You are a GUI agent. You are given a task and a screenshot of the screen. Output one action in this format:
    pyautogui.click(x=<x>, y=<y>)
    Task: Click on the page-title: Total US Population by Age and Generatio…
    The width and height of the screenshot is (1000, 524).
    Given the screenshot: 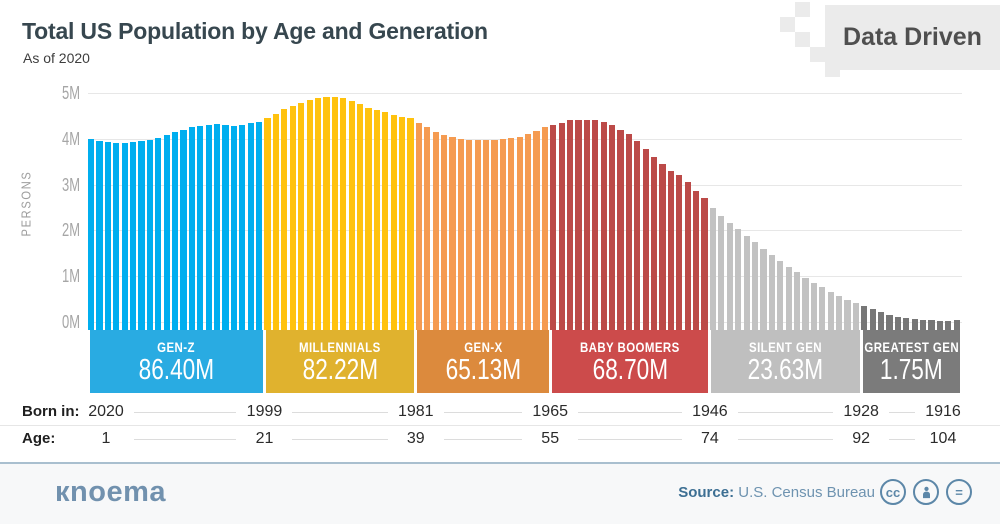 What is the action you would take?
    pyautogui.click(x=255, y=31)
    